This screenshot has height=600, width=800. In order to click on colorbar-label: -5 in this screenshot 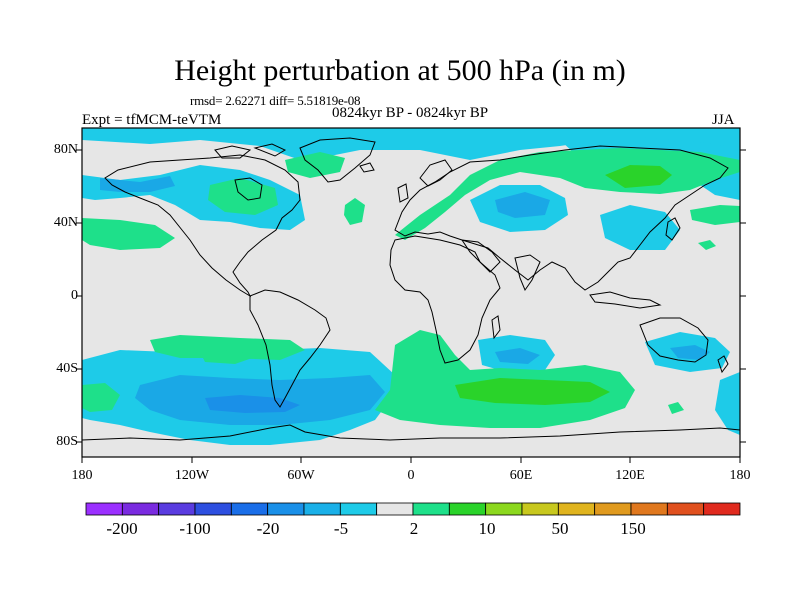, I will do `click(341, 528)`.